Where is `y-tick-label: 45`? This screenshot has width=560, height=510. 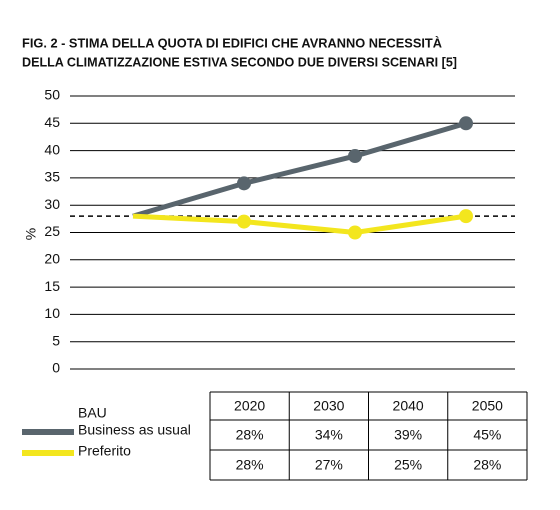 y-tick-label: 45 is located at coordinates (52, 122).